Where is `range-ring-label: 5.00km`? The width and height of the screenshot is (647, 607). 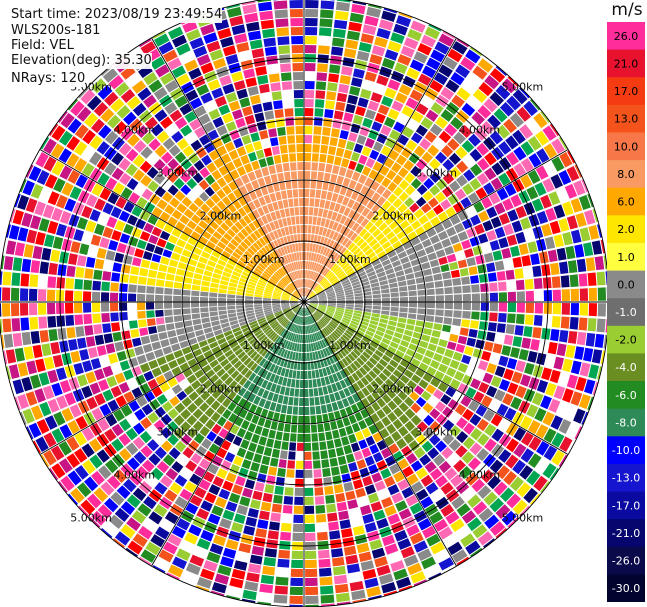 range-ring-label: 5.00km is located at coordinates (523, 86).